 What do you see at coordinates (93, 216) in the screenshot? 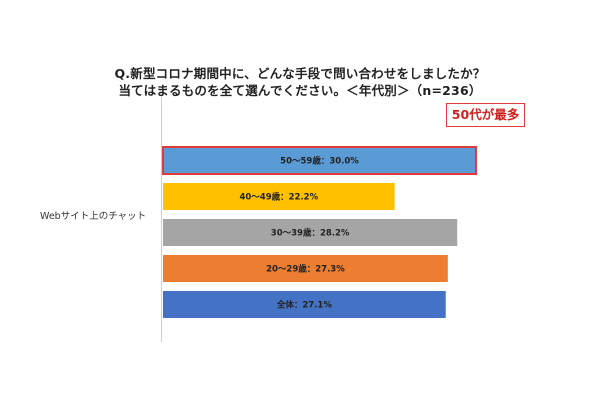
I see `category-axis-label: Webサイト上のチャット` at bounding box center [93, 216].